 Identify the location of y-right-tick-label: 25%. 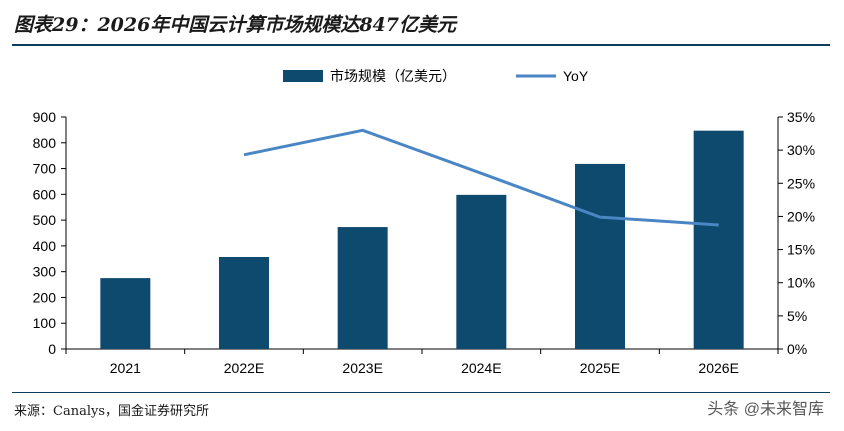
(801, 183).